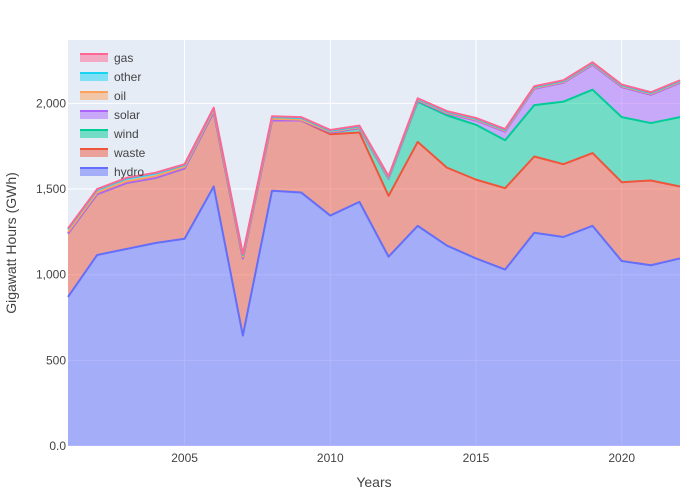  I want to click on legend-label-wind: wind, so click(126, 134).